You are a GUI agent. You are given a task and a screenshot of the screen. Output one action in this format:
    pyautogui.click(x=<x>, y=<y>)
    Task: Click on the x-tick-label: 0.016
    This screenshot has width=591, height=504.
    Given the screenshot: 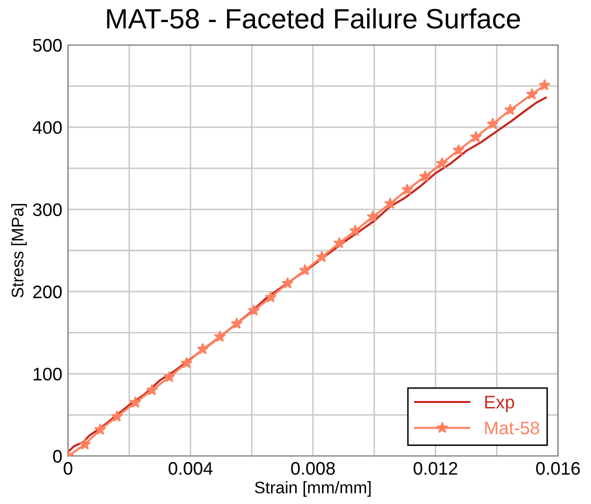 What is the action you would take?
    pyautogui.click(x=558, y=468)
    